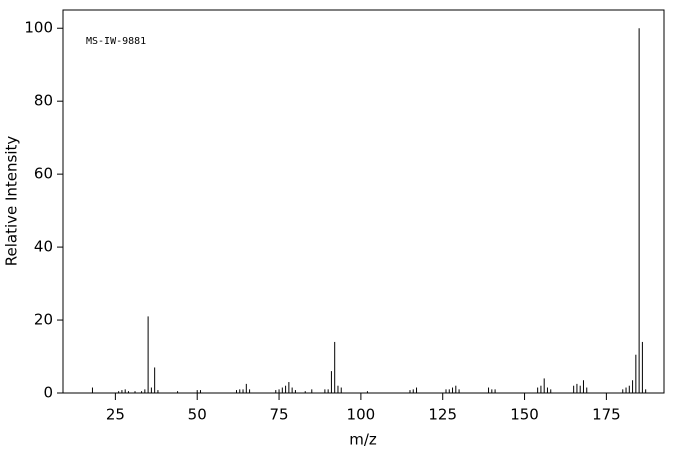  What do you see at coordinates (43, 101) in the screenshot?
I see `y-tick-label: 80` at bounding box center [43, 101].